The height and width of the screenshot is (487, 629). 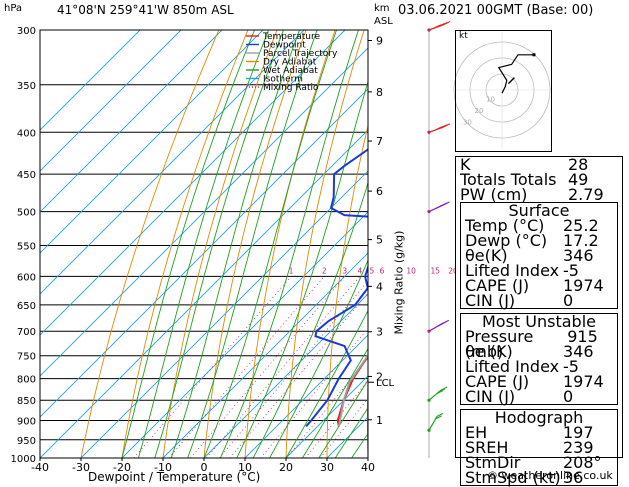 I want to click on asl-label: ASL, so click(x=383, y=21).